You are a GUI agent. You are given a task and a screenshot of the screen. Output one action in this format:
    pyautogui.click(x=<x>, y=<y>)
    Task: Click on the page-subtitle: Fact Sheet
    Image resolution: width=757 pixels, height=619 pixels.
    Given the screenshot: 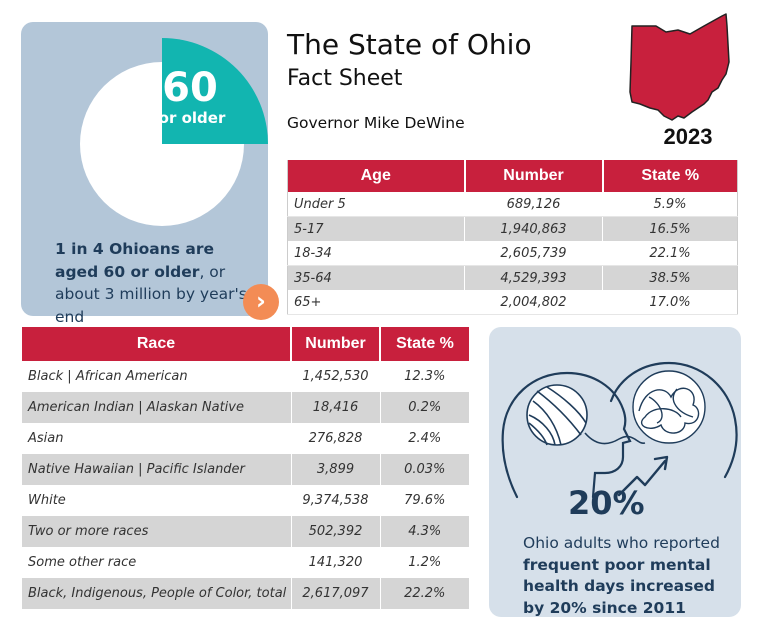 What is the action you would take?
    pyautogui.click(x=345, y=78)
    